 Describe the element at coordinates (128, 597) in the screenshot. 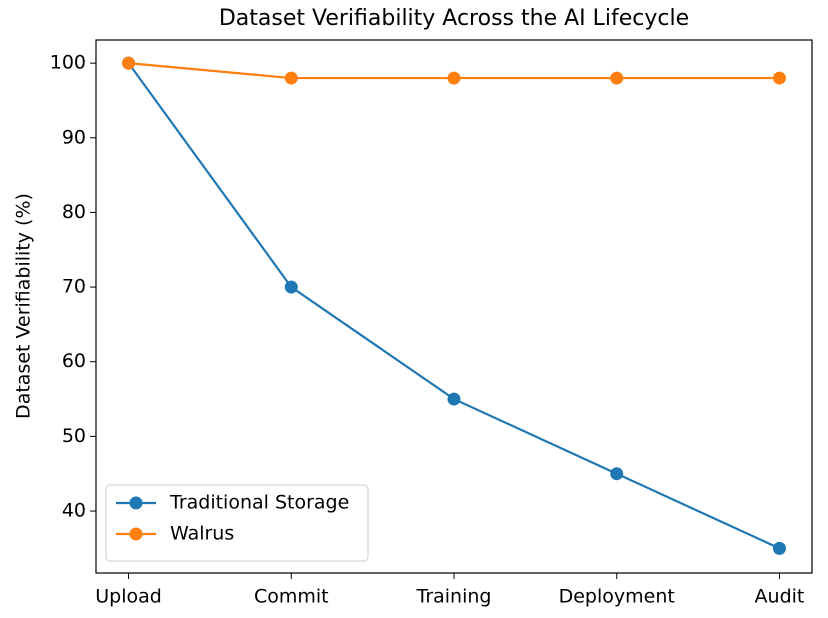

I see `x-tick-label: Upload` at that location.